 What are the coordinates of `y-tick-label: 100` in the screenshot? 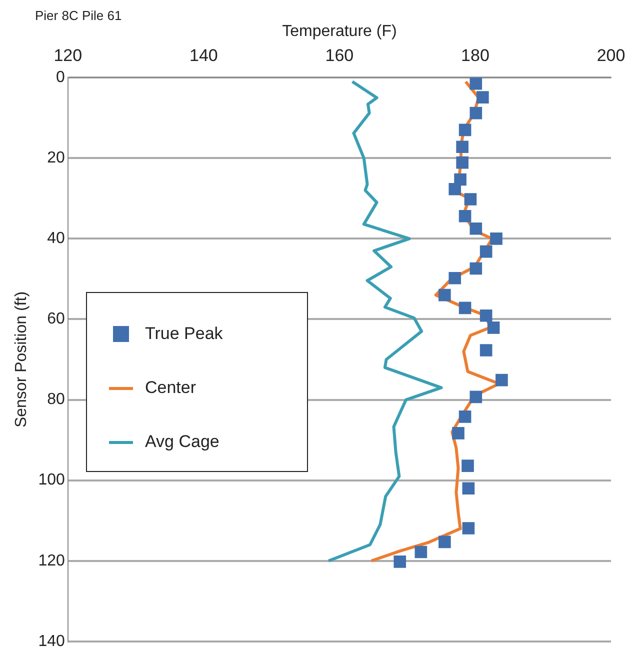 It's located at (51, 480).